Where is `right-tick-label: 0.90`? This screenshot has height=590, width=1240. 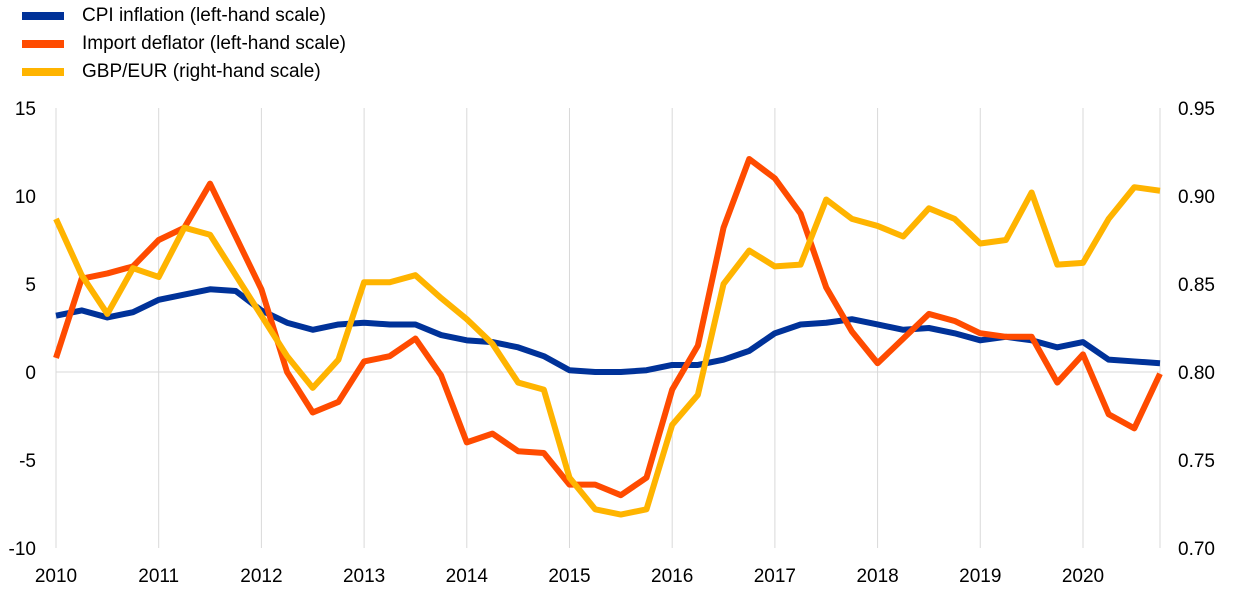
right-tick-label: 0.90 is located at coordinates (1196, 197).